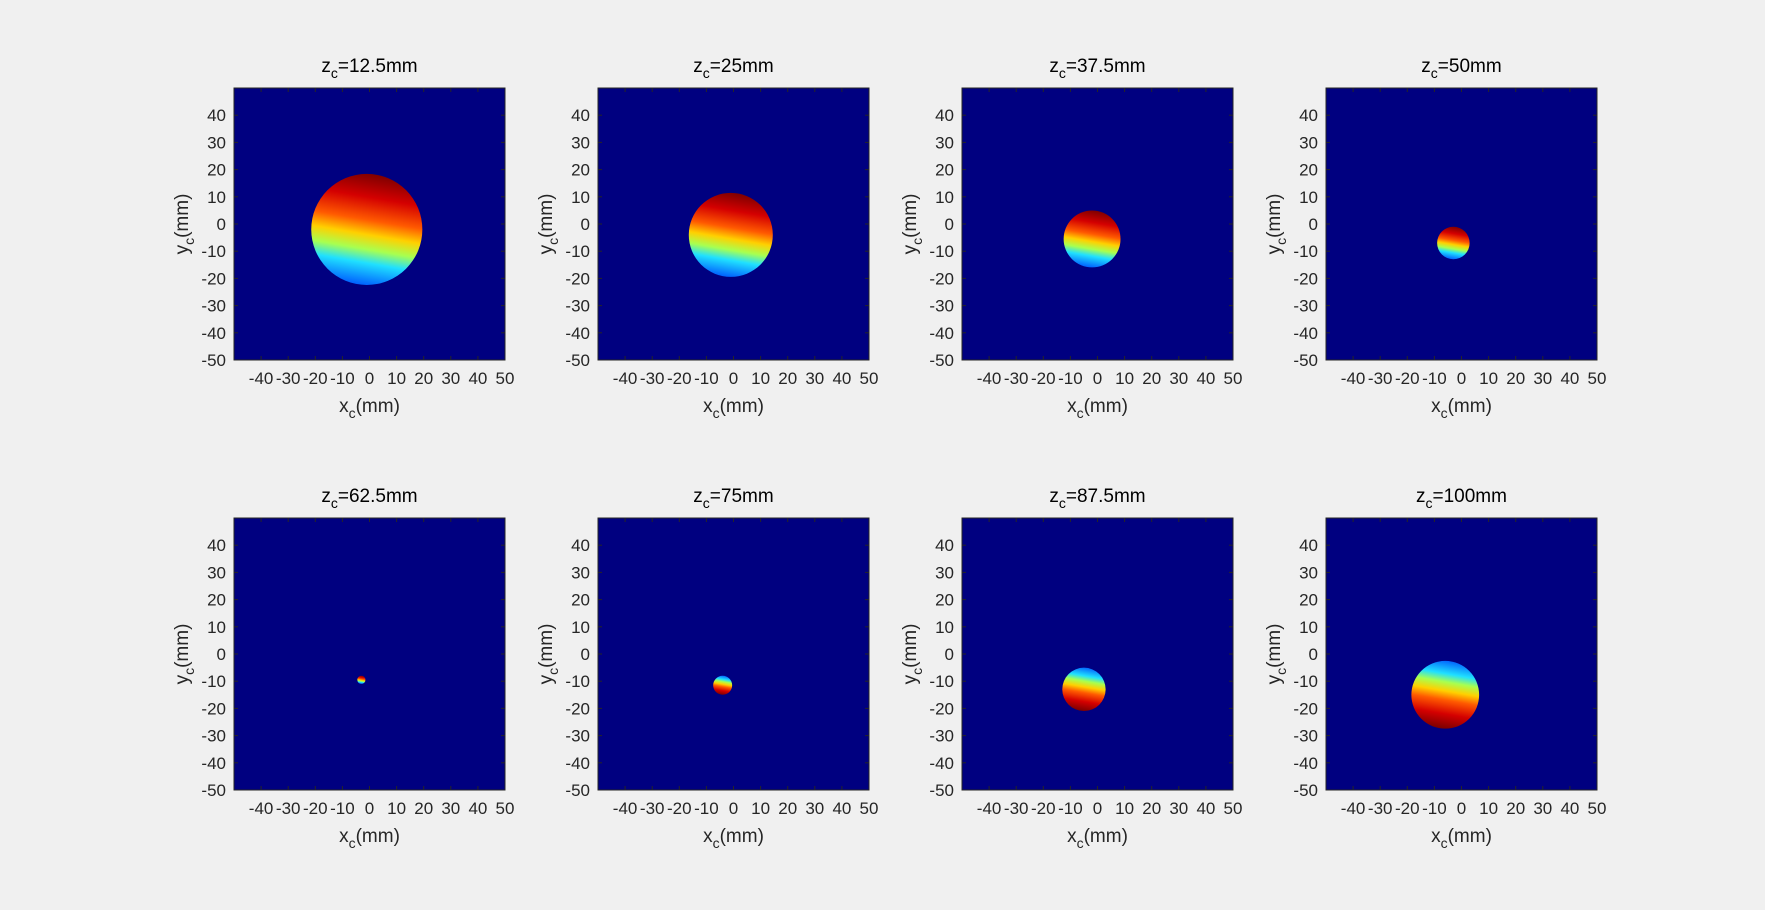 The height and width of the screenshot is (910, 1765). I want to click on x-axis-label-subscript: c, so click(1080, 413).